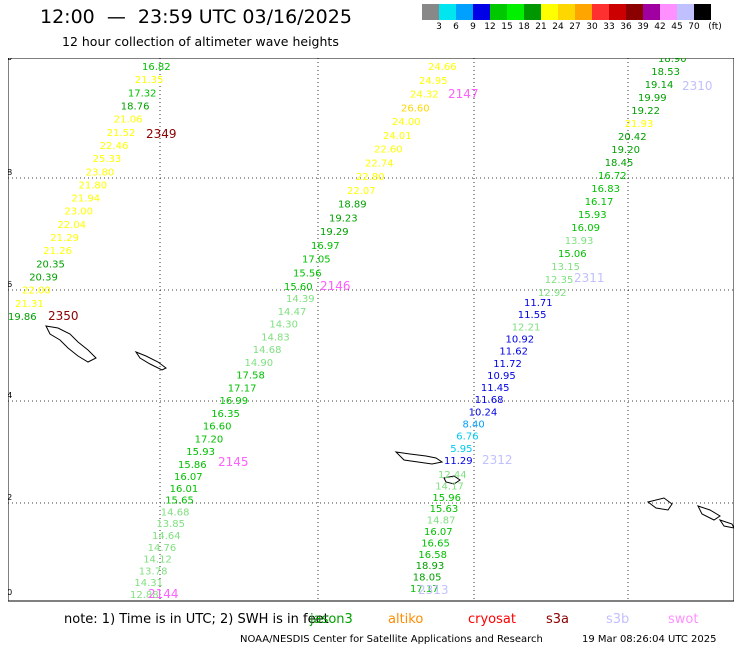  What do you see at coordinates (619, 163) in the screenshot?
I see `wave-height-value: 18.45` at bounding box center [619, 163].